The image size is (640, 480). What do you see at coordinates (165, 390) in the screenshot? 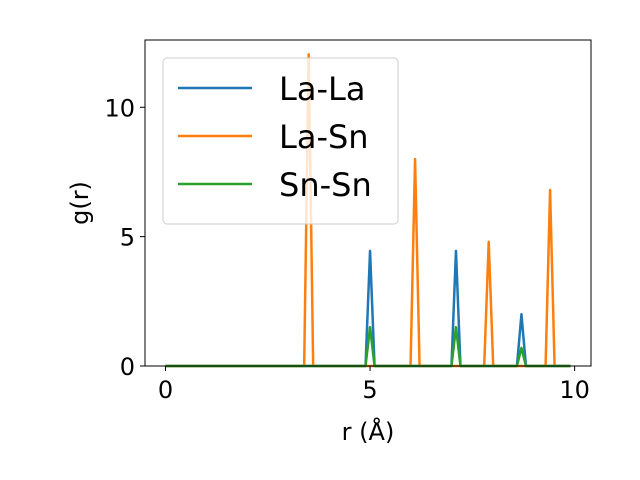
I see `x-tick-label: 0` at bounding box center [165, 390].